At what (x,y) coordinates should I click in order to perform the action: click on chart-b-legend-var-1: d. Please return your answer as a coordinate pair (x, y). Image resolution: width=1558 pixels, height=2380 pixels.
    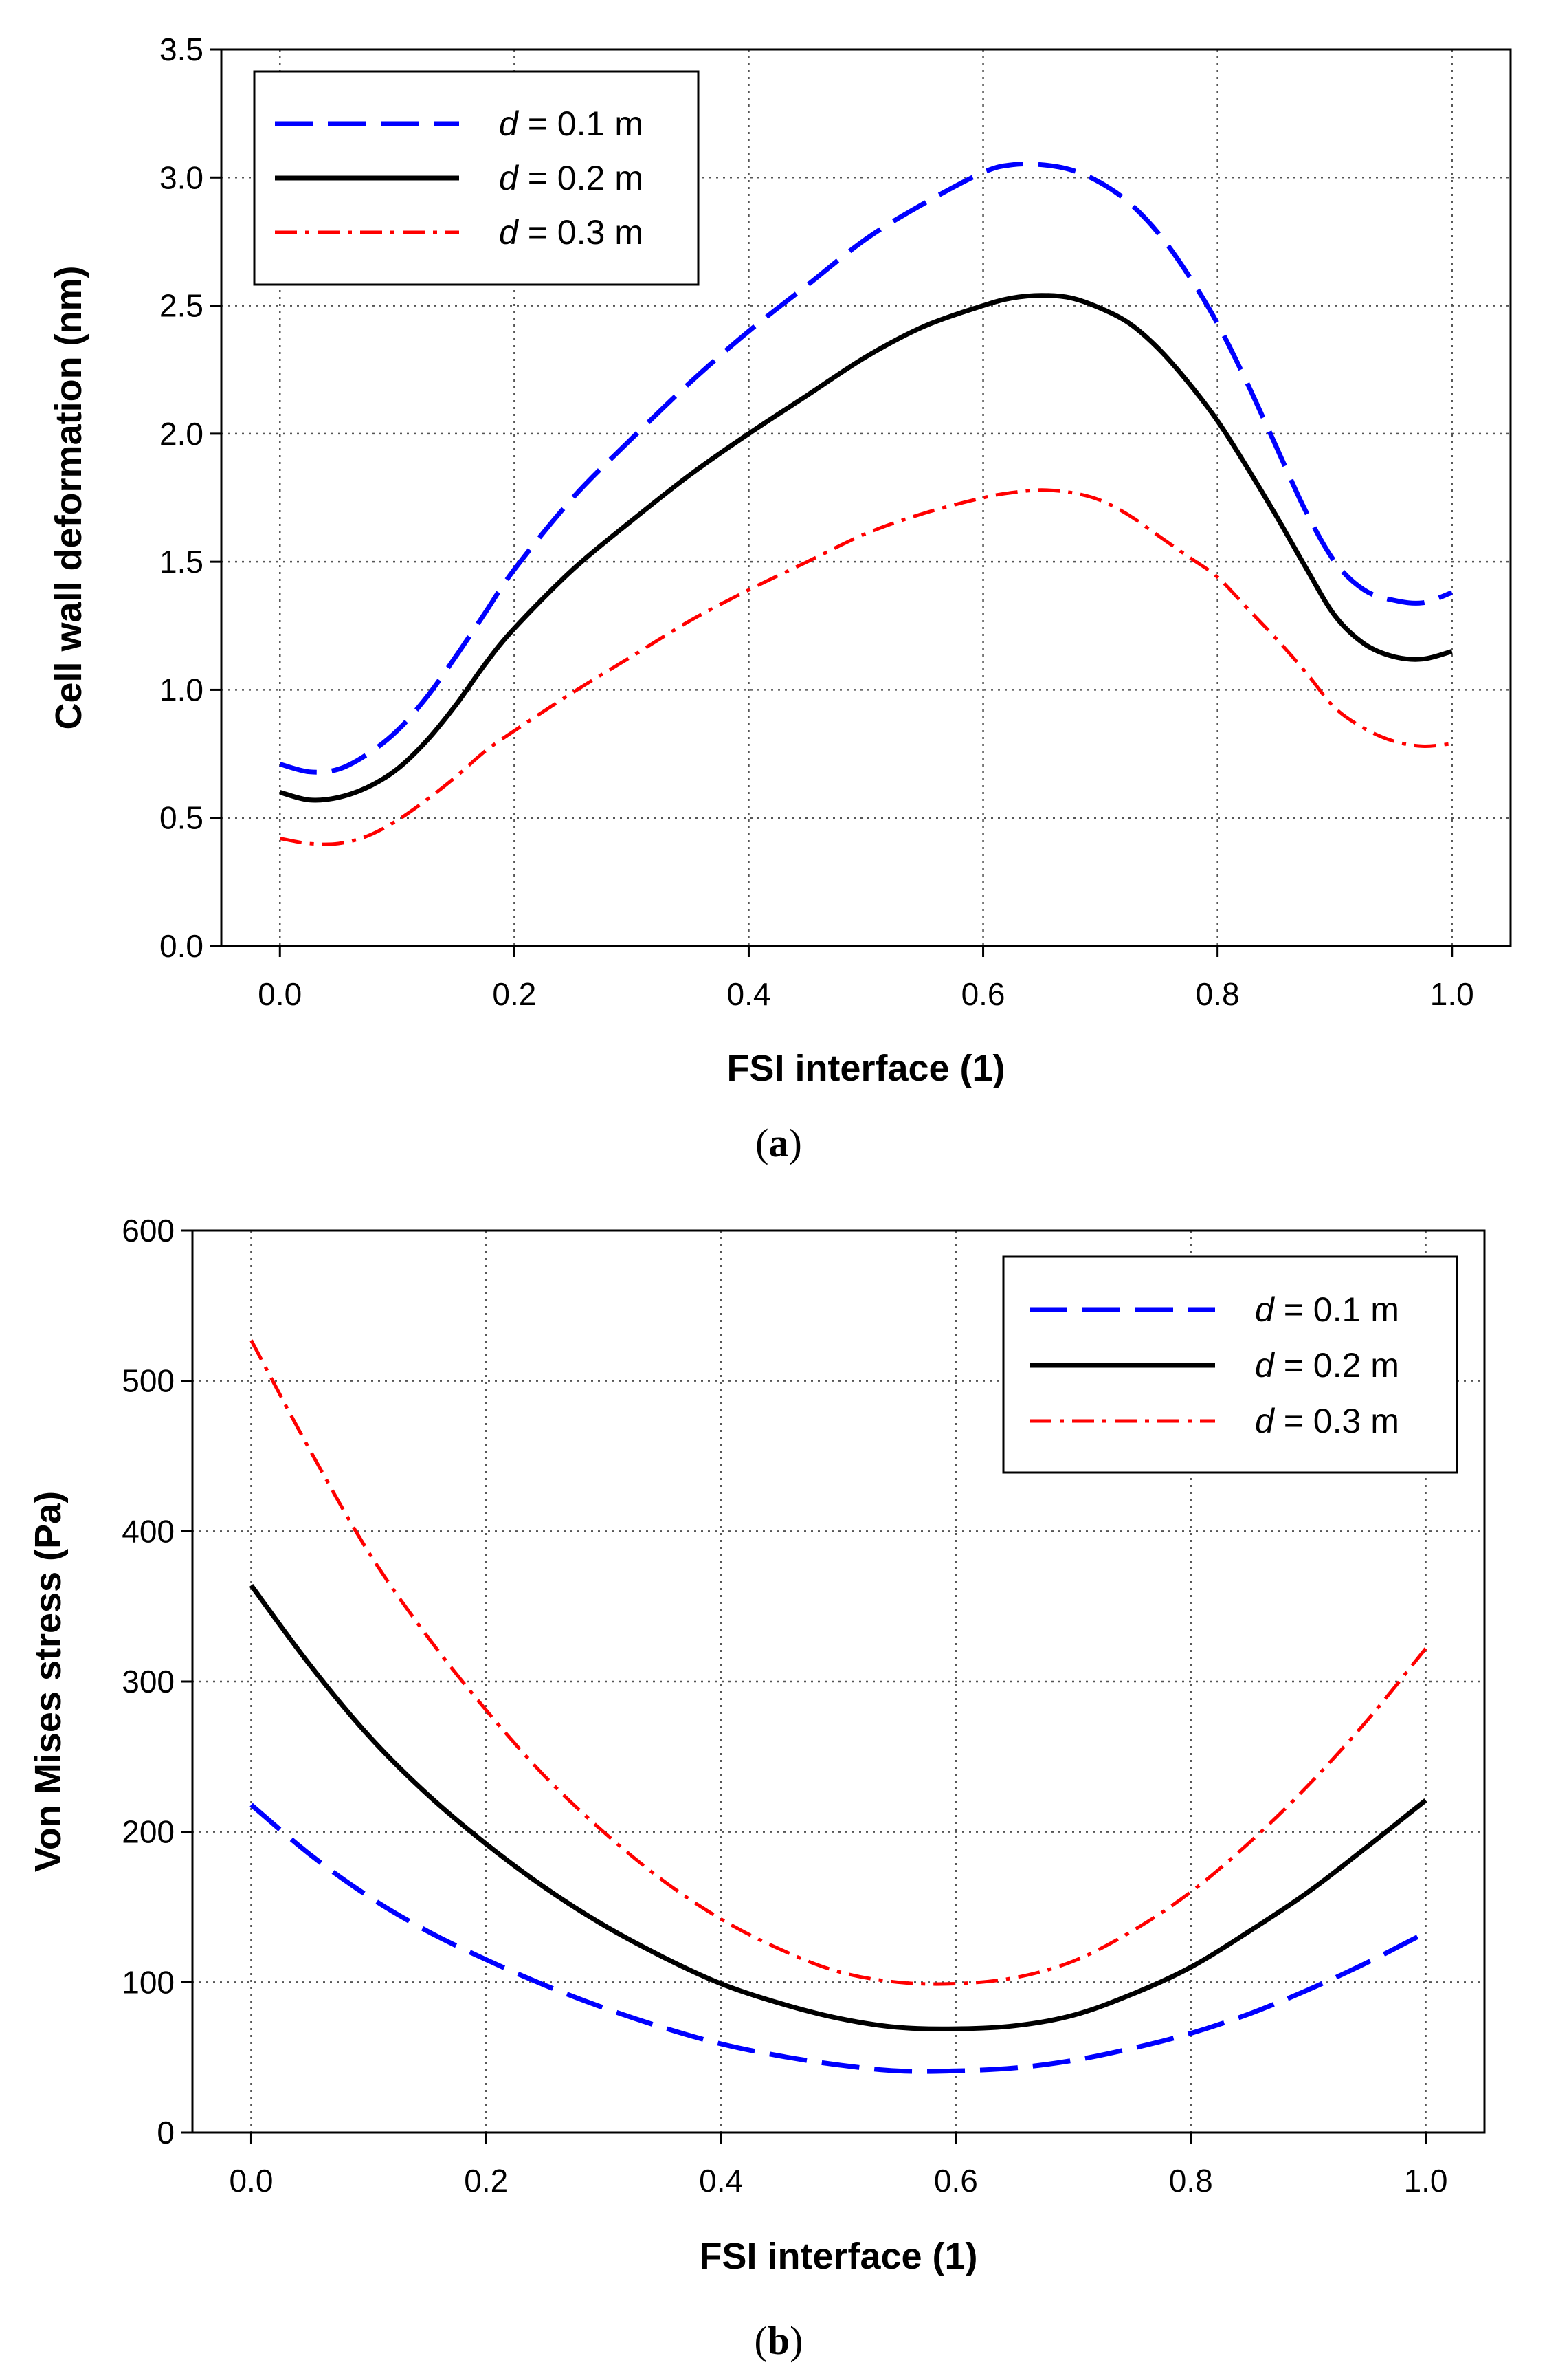
    Looking at the image, I should click on (1265, 1309).